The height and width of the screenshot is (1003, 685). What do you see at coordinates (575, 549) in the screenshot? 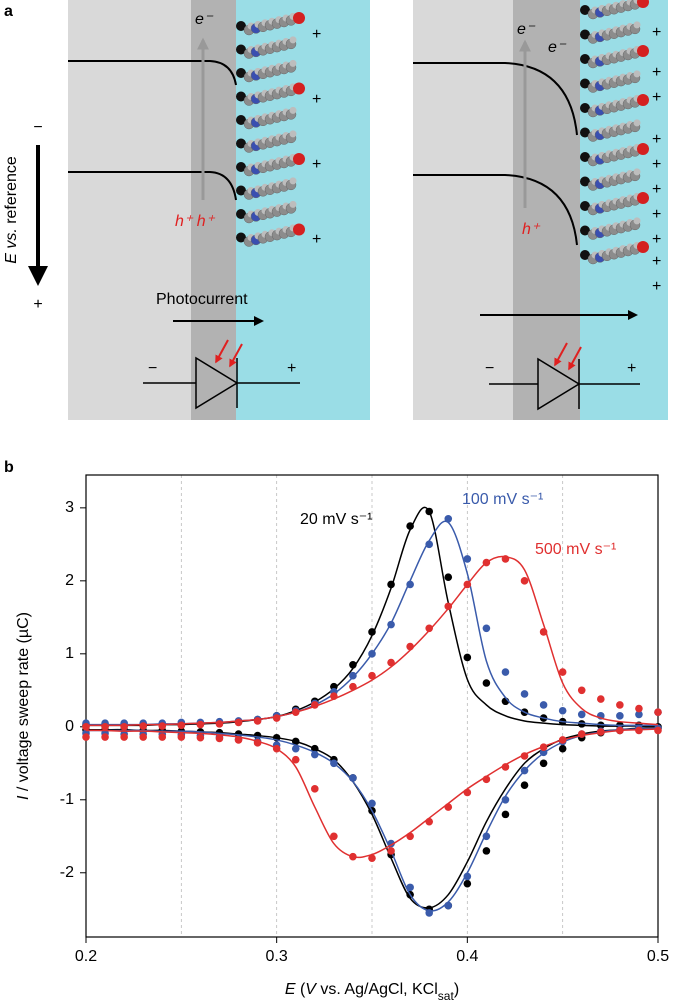
I see `series-label: 500 mV s⁻¹` at bounding box center [575, 549].